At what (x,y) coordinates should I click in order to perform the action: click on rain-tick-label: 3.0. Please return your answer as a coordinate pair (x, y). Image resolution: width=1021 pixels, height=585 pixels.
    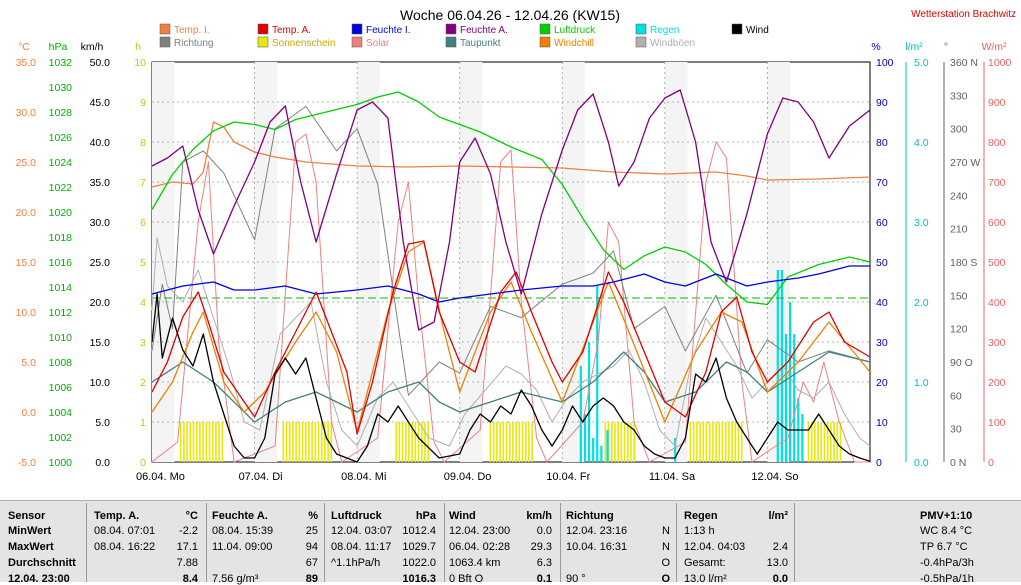
    Looking at the image, I should click on (921, 223).